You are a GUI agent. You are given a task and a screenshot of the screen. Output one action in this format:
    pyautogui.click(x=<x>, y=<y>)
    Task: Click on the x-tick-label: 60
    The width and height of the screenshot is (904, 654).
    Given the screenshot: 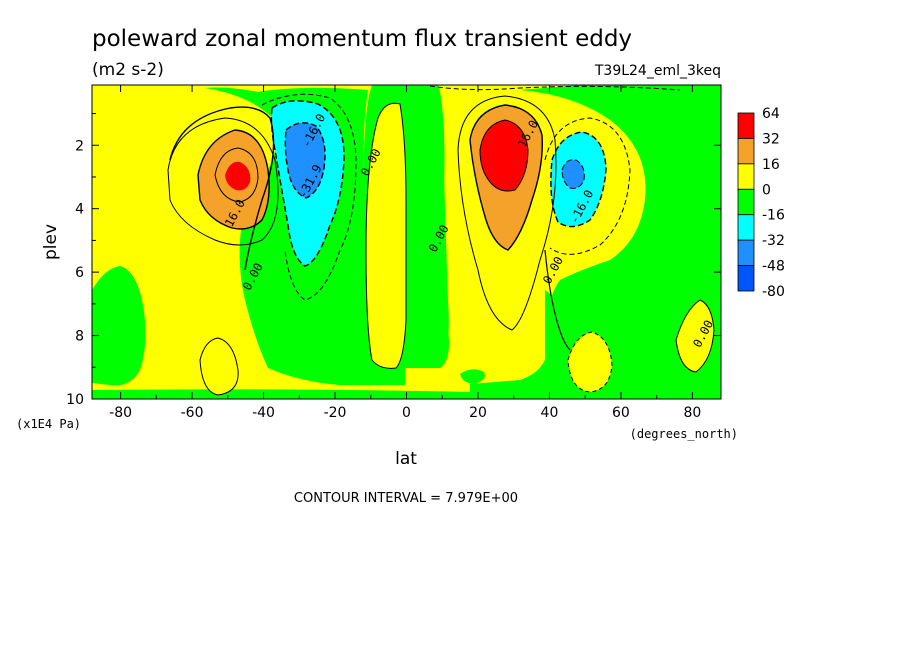 What is the action you would take?
    pyautogui.click(x=621, y=413)
    